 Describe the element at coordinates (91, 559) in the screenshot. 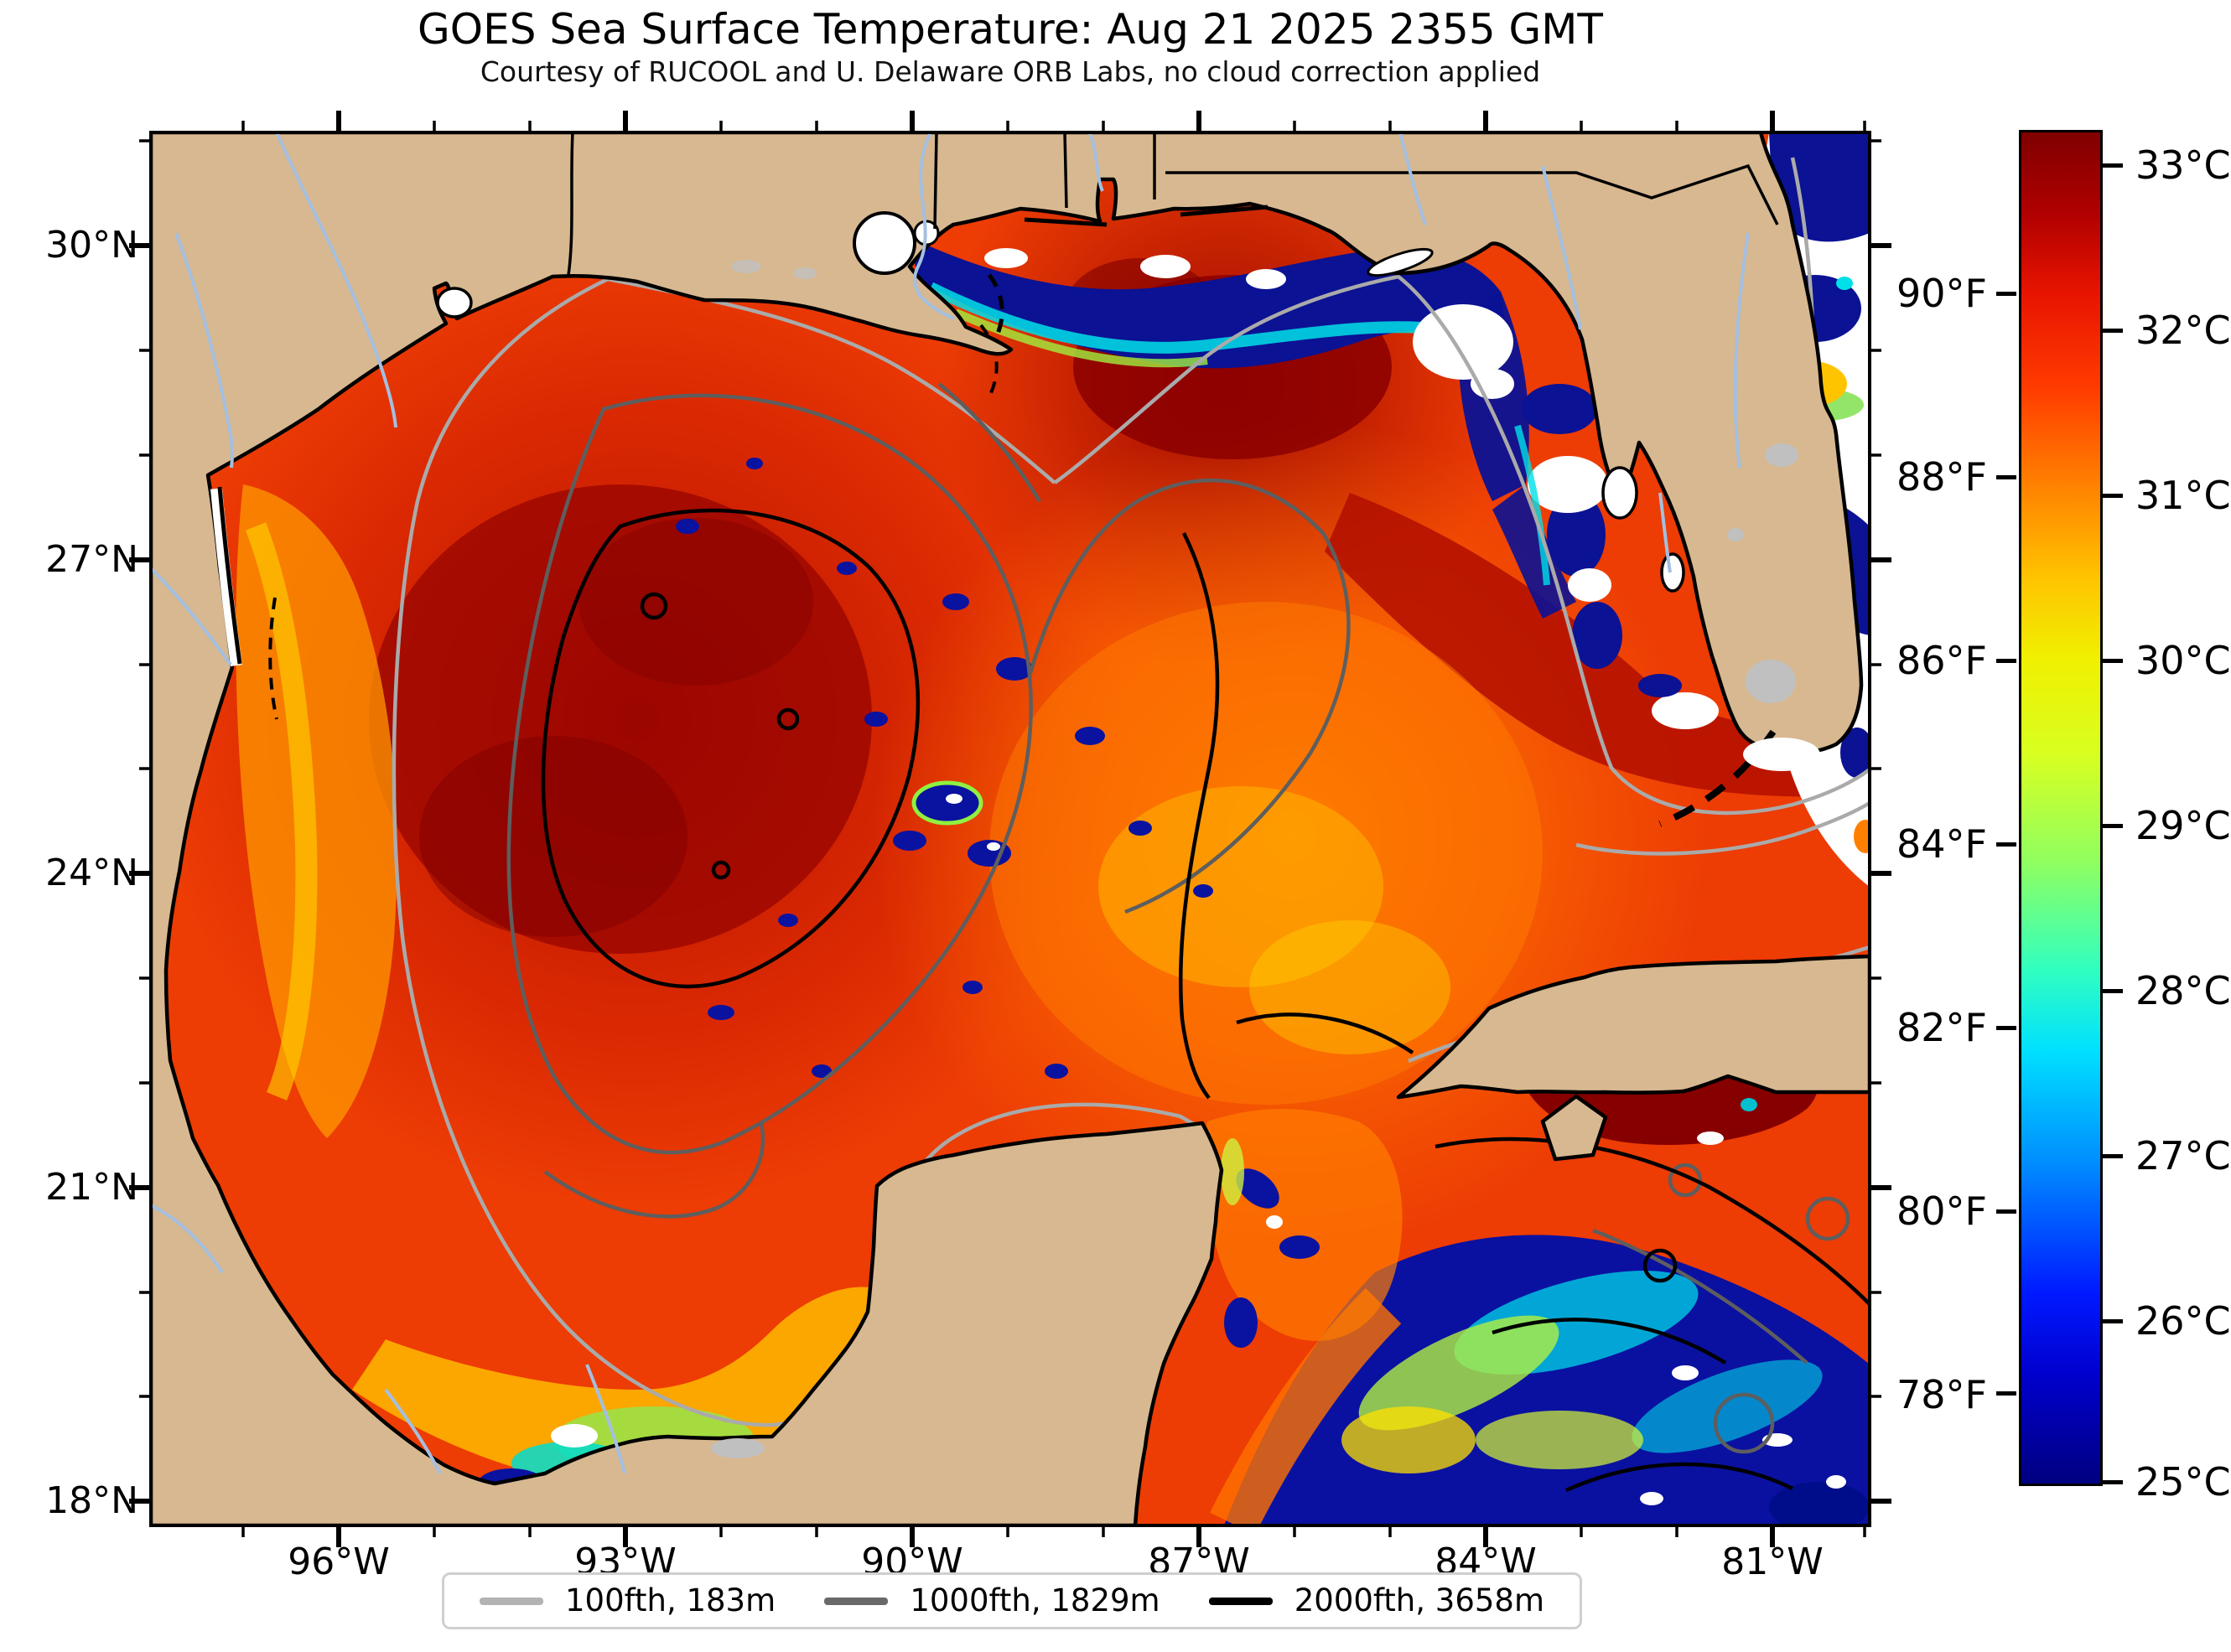

I see `lat-tick-label-27n: 27°N` at that location.